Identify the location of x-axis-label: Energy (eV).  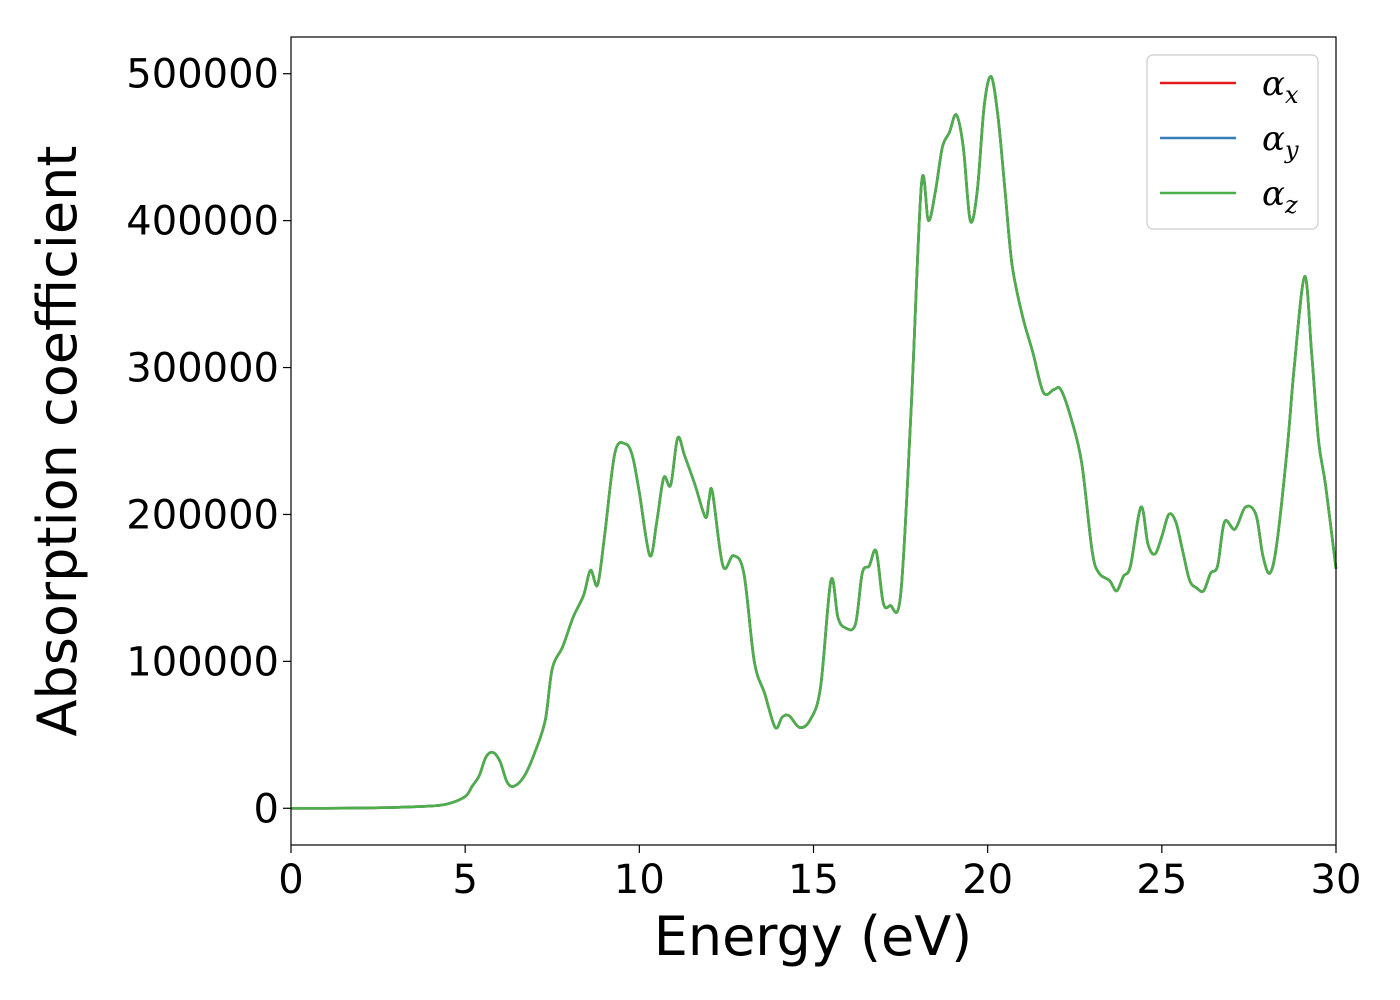
(813, 936).